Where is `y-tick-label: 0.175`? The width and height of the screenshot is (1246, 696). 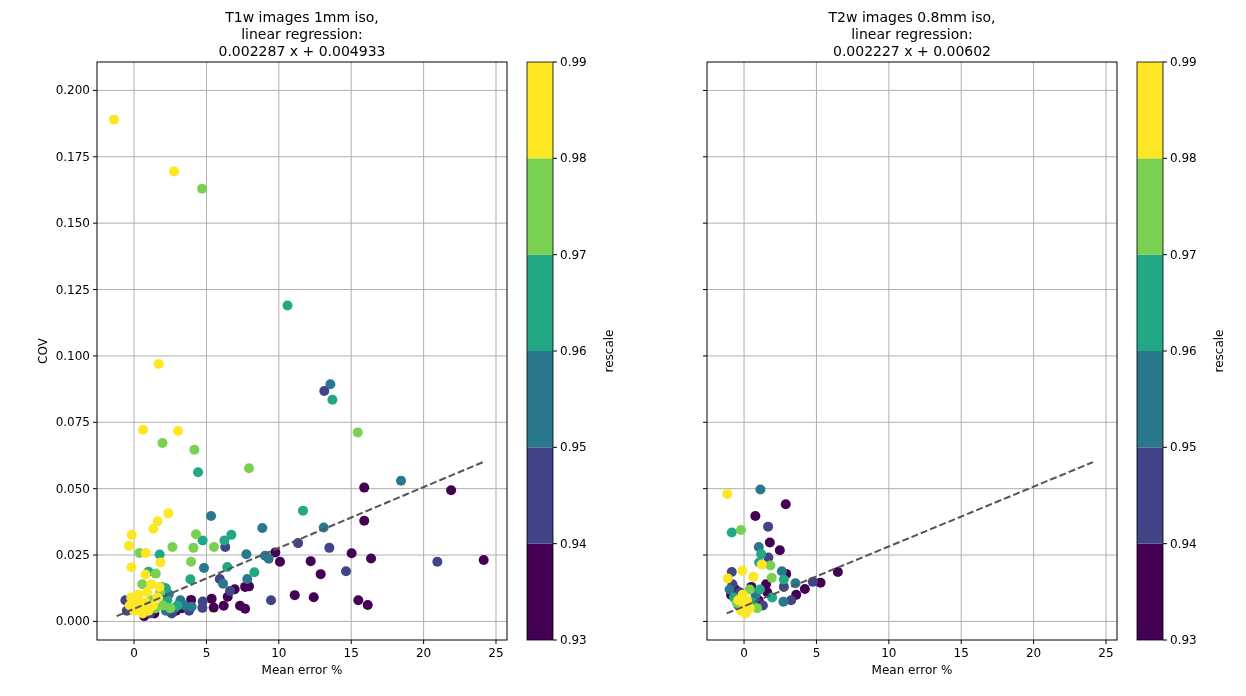 y-tick-label: 0.175 is located at coordinates (72, 156).